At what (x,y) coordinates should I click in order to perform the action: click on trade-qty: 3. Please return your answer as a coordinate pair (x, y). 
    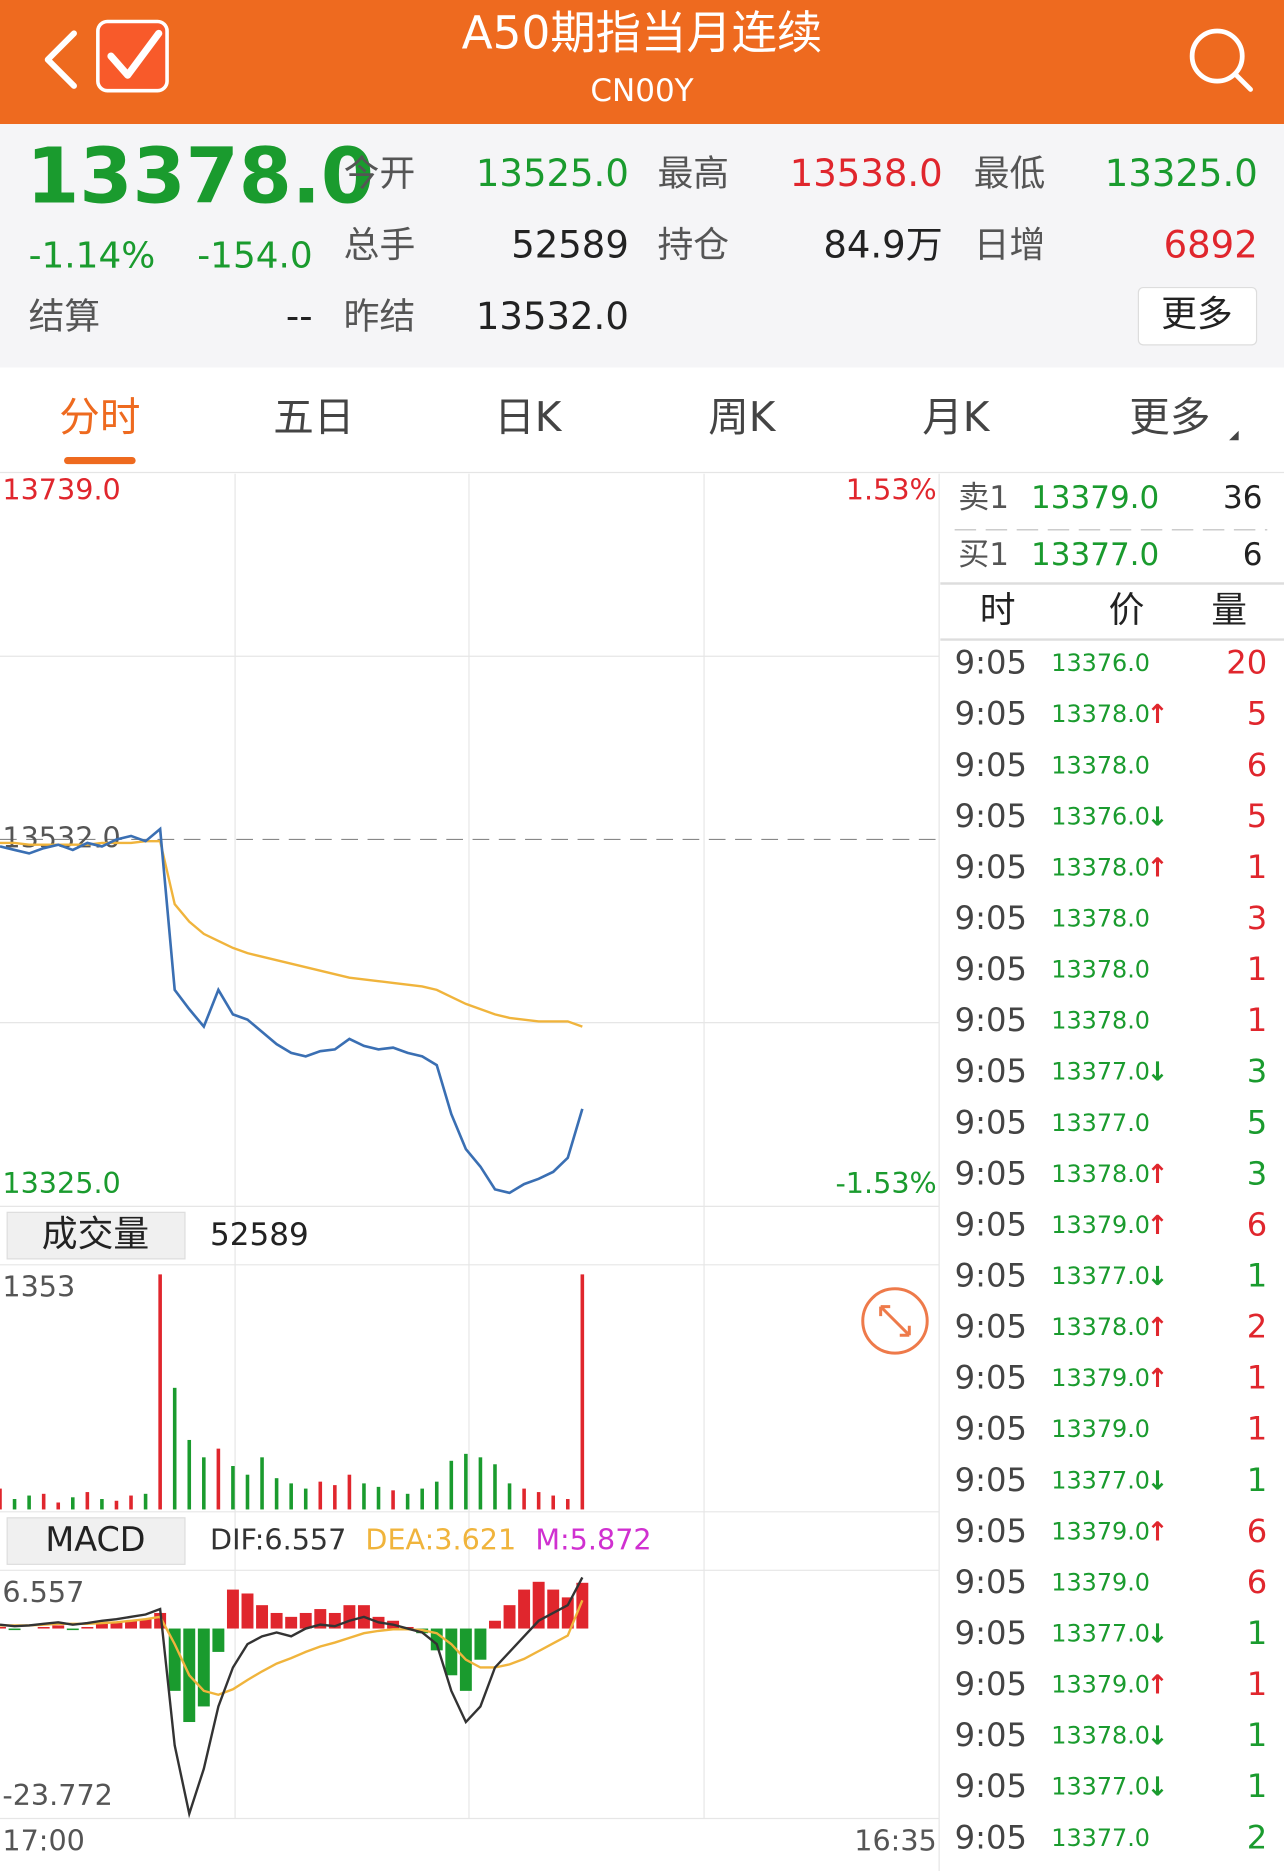
    Looking at the image, I should click on (1257, 1173).